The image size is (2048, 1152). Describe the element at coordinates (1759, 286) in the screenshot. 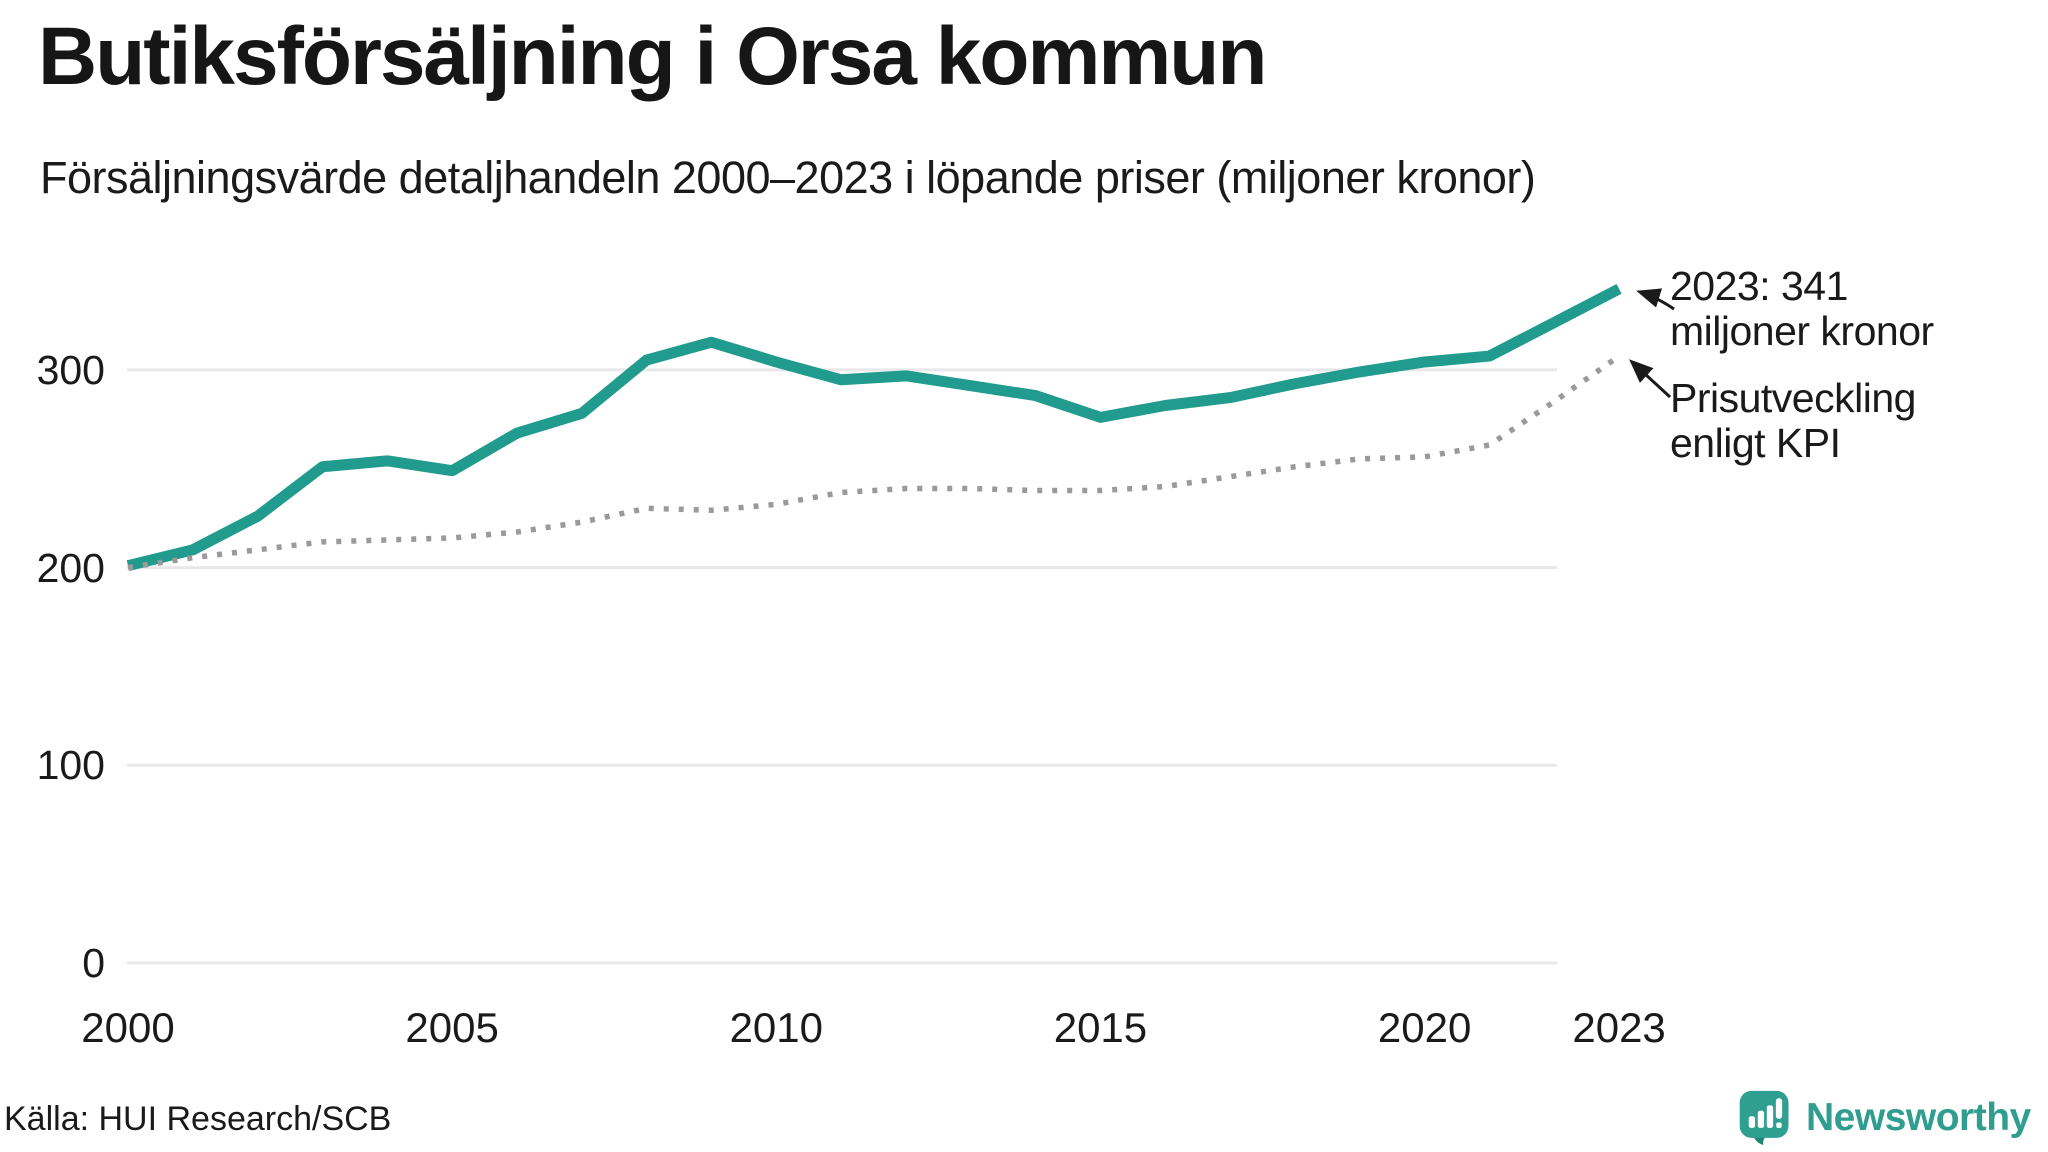

I see `annotation-sales-line1: 2023: 341` at that location.